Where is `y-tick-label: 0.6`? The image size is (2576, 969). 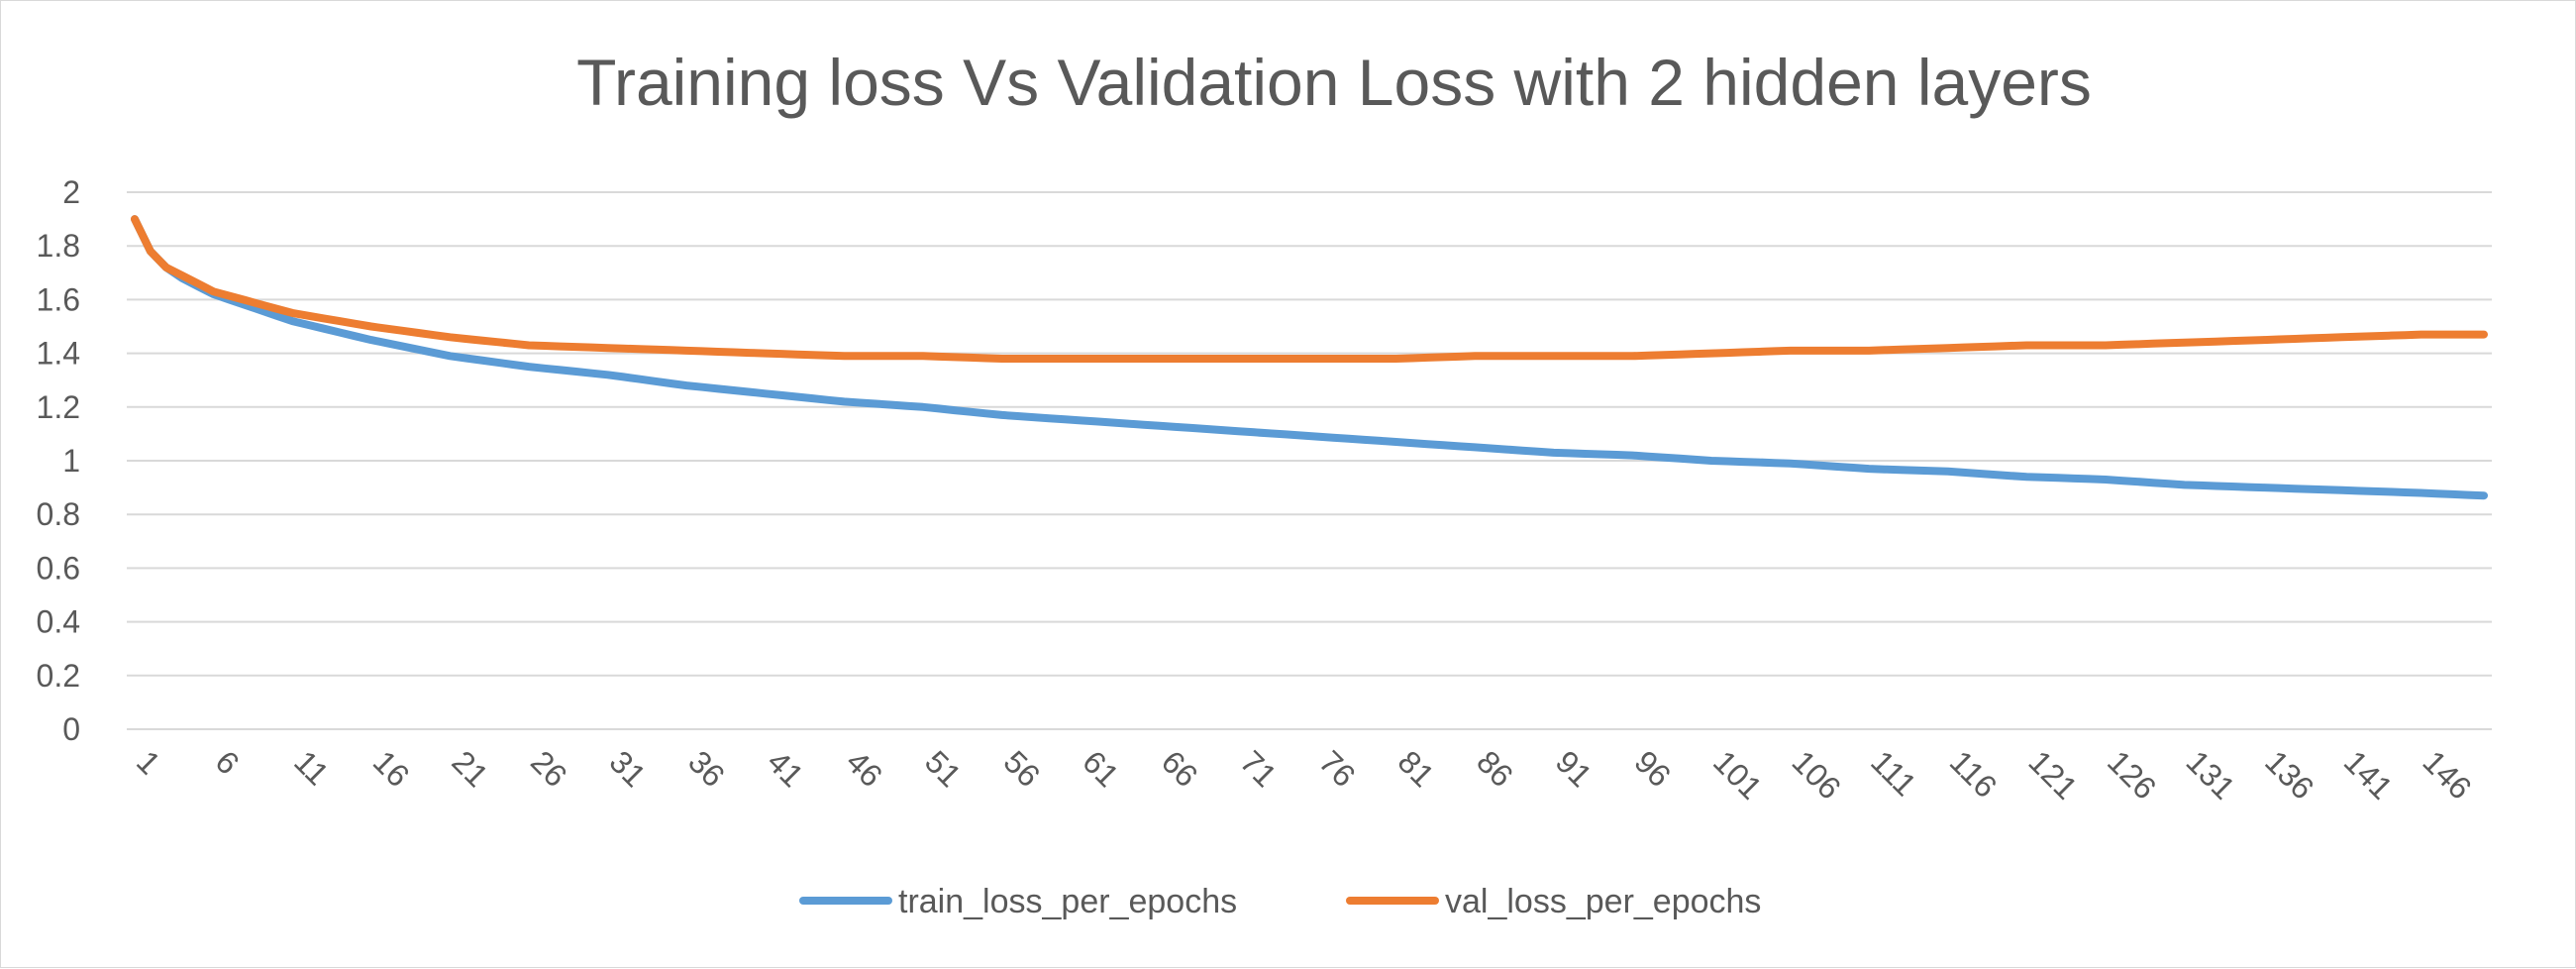
y-tick-label: 0.6 is located at coordinates (58, 568).